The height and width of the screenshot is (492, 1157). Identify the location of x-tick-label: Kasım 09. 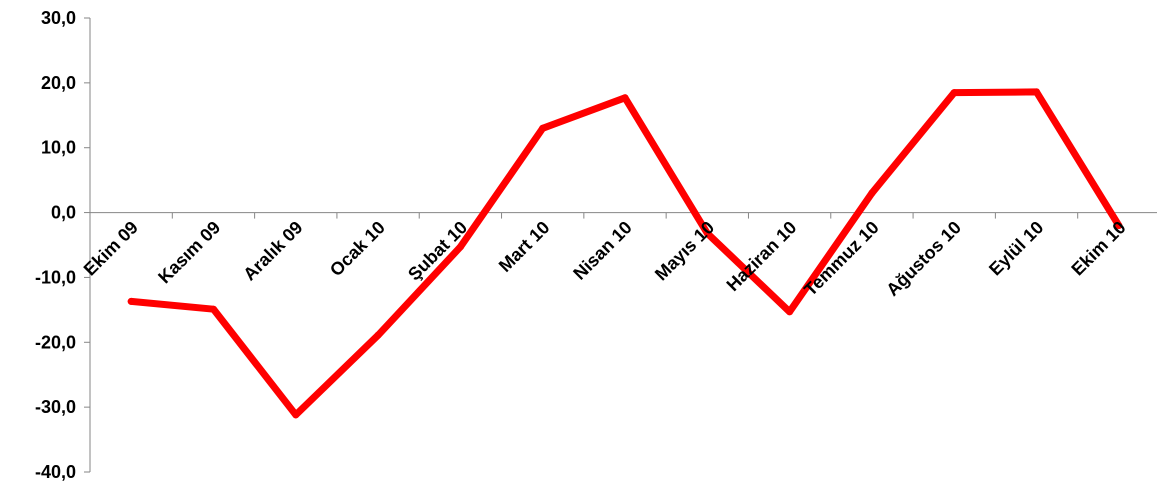
(189, 252).